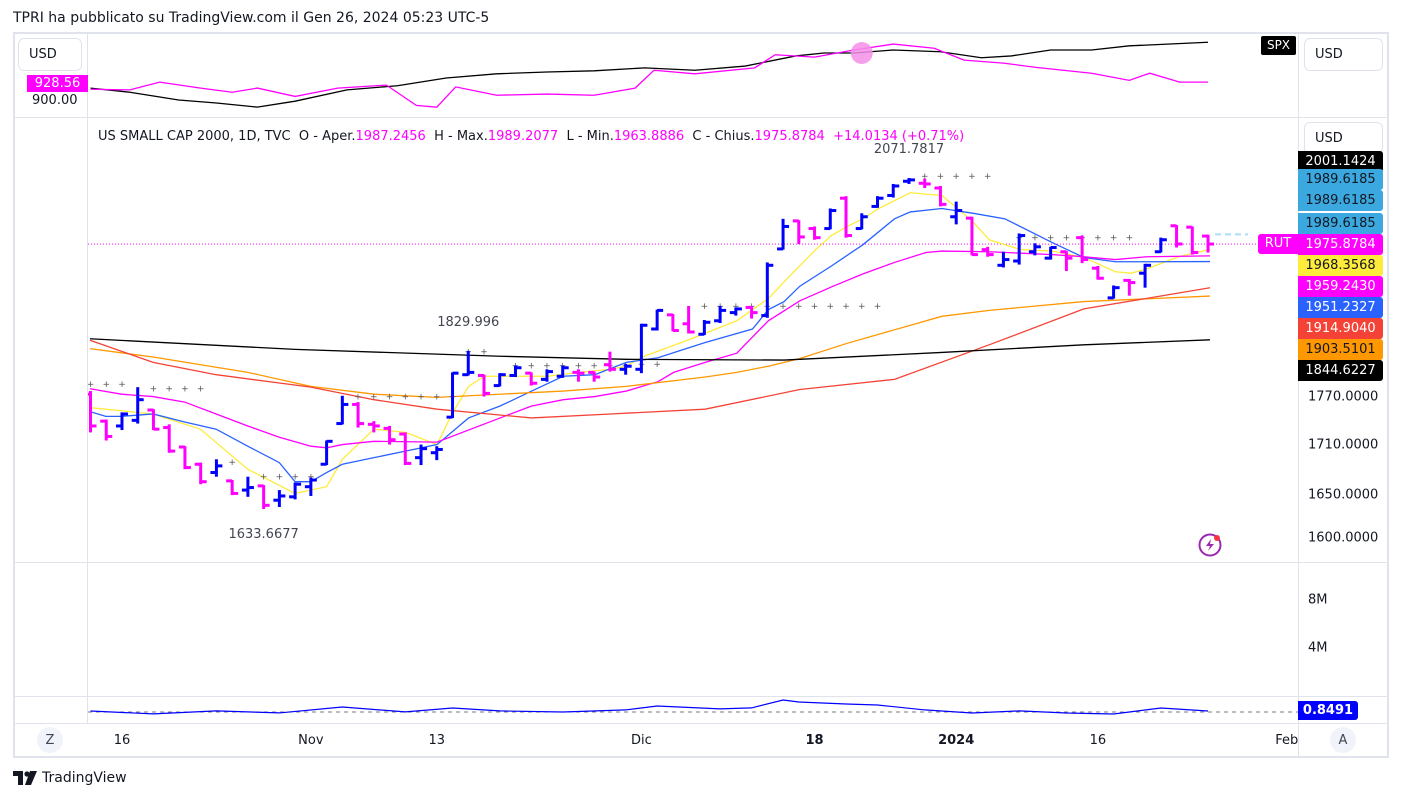 This screenshot has width=1401, height=801. What do you see at coordinates (649, 136) in the screenshot?
I see `legend-low: 1963.8886` at bounding box center [649, 136].